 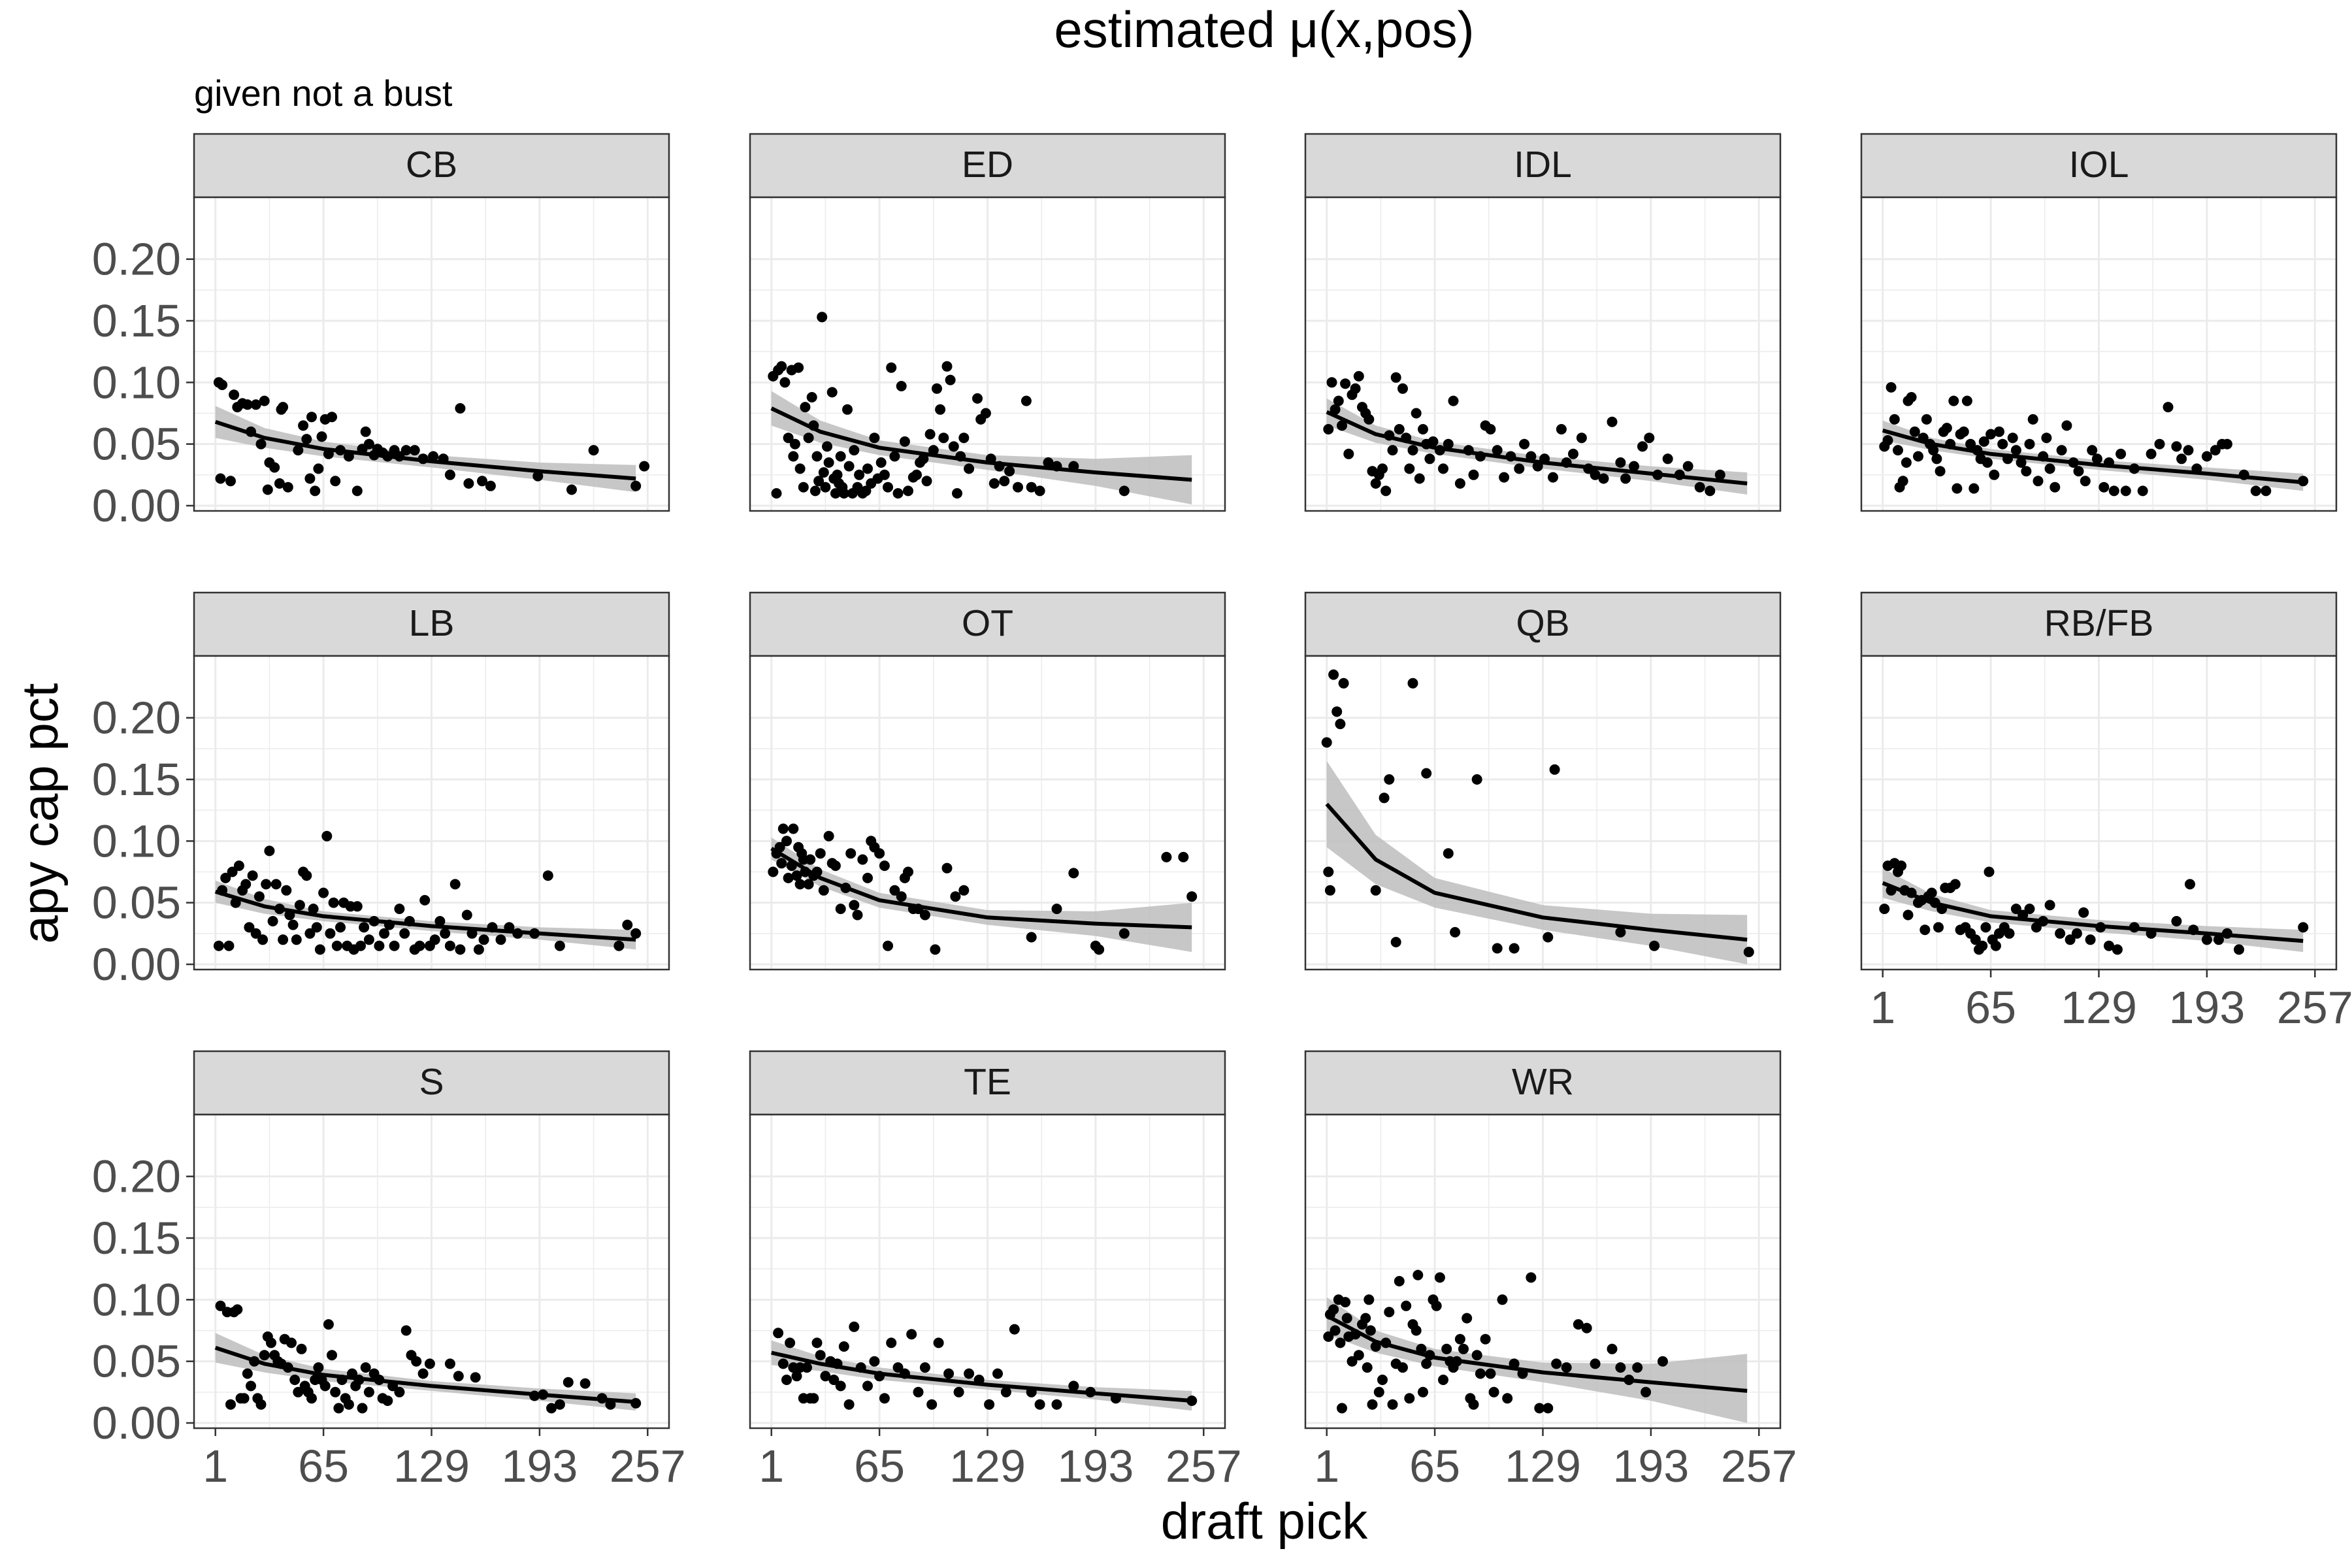 I want to click on chart-subtitle: given not a bust, so click(x=323, y=93).